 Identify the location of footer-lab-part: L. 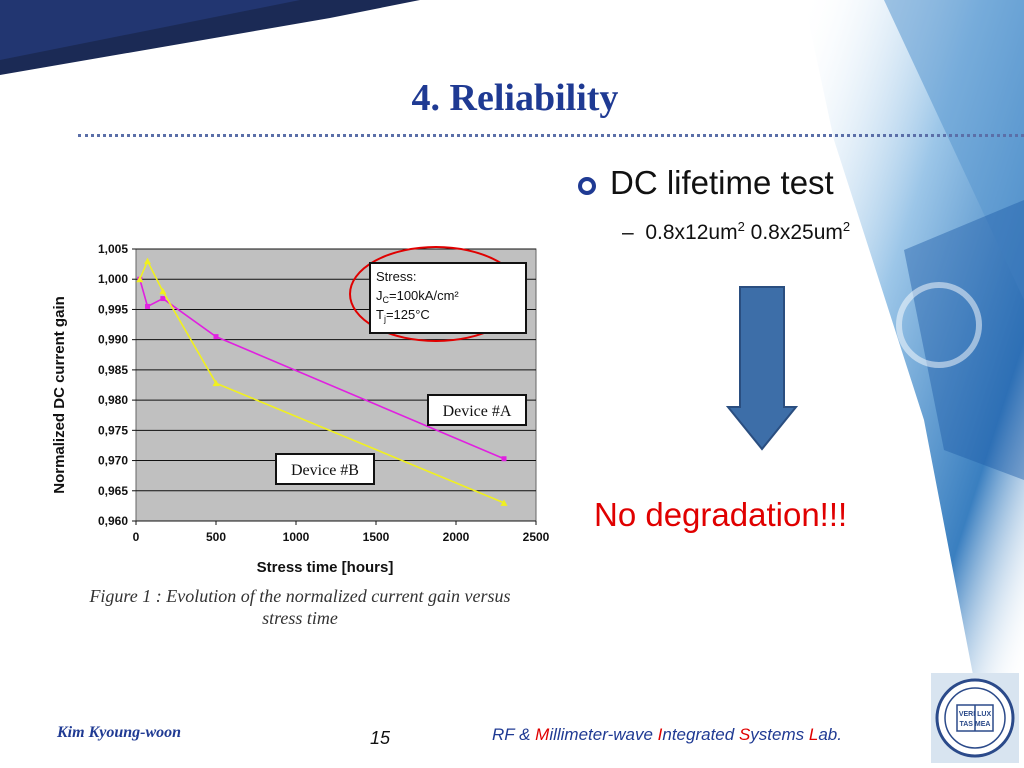
(813, 734).